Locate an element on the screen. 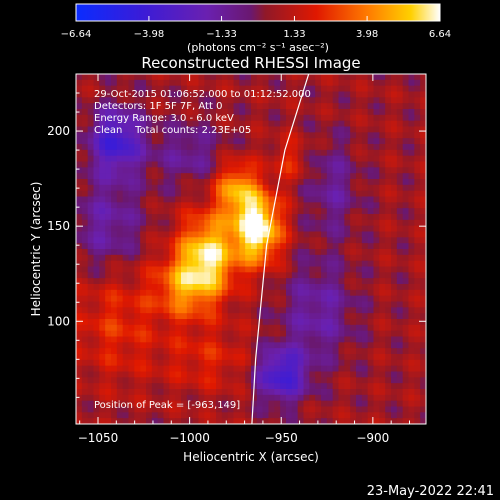 The image size is (500, 500). colorbar is located at coordinates (258, 12).